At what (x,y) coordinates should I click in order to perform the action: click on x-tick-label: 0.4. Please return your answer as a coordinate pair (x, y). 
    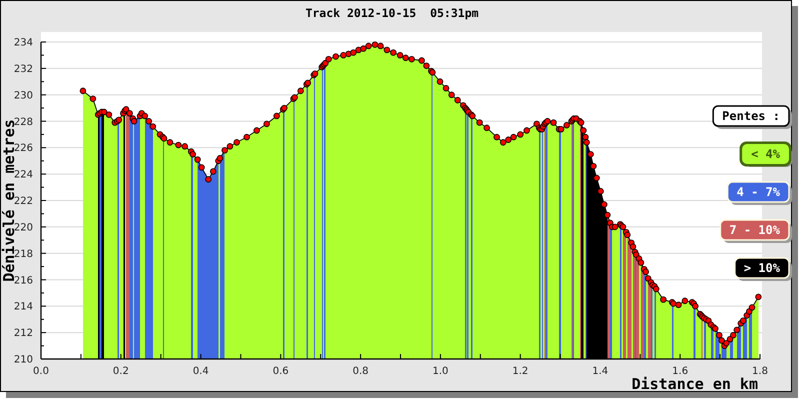
    Looking at the image, I should click on (200, 371).